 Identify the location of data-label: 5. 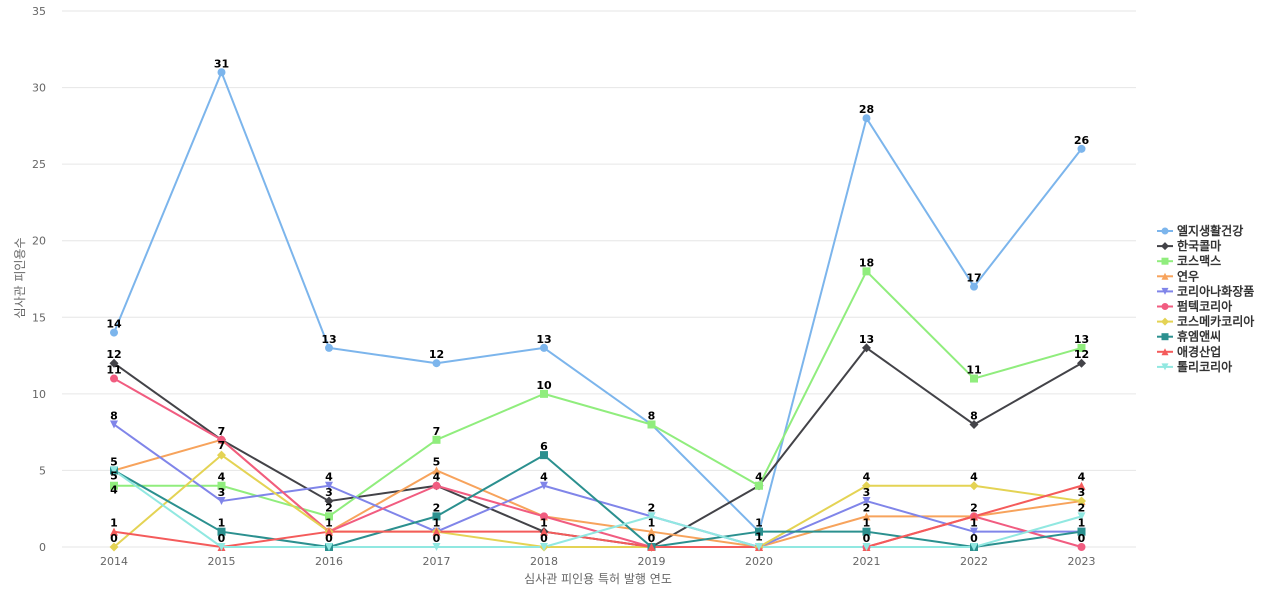
(114, 461).